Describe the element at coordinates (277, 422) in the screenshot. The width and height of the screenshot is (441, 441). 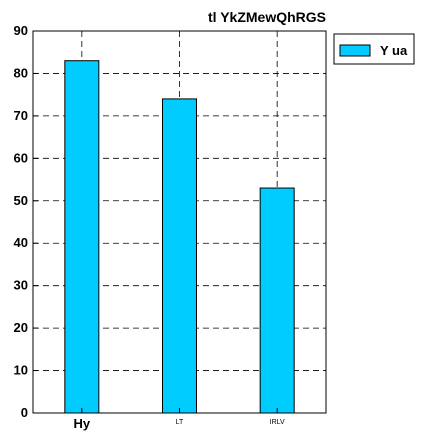
I see `x-tick-label: IRLV` at that location.